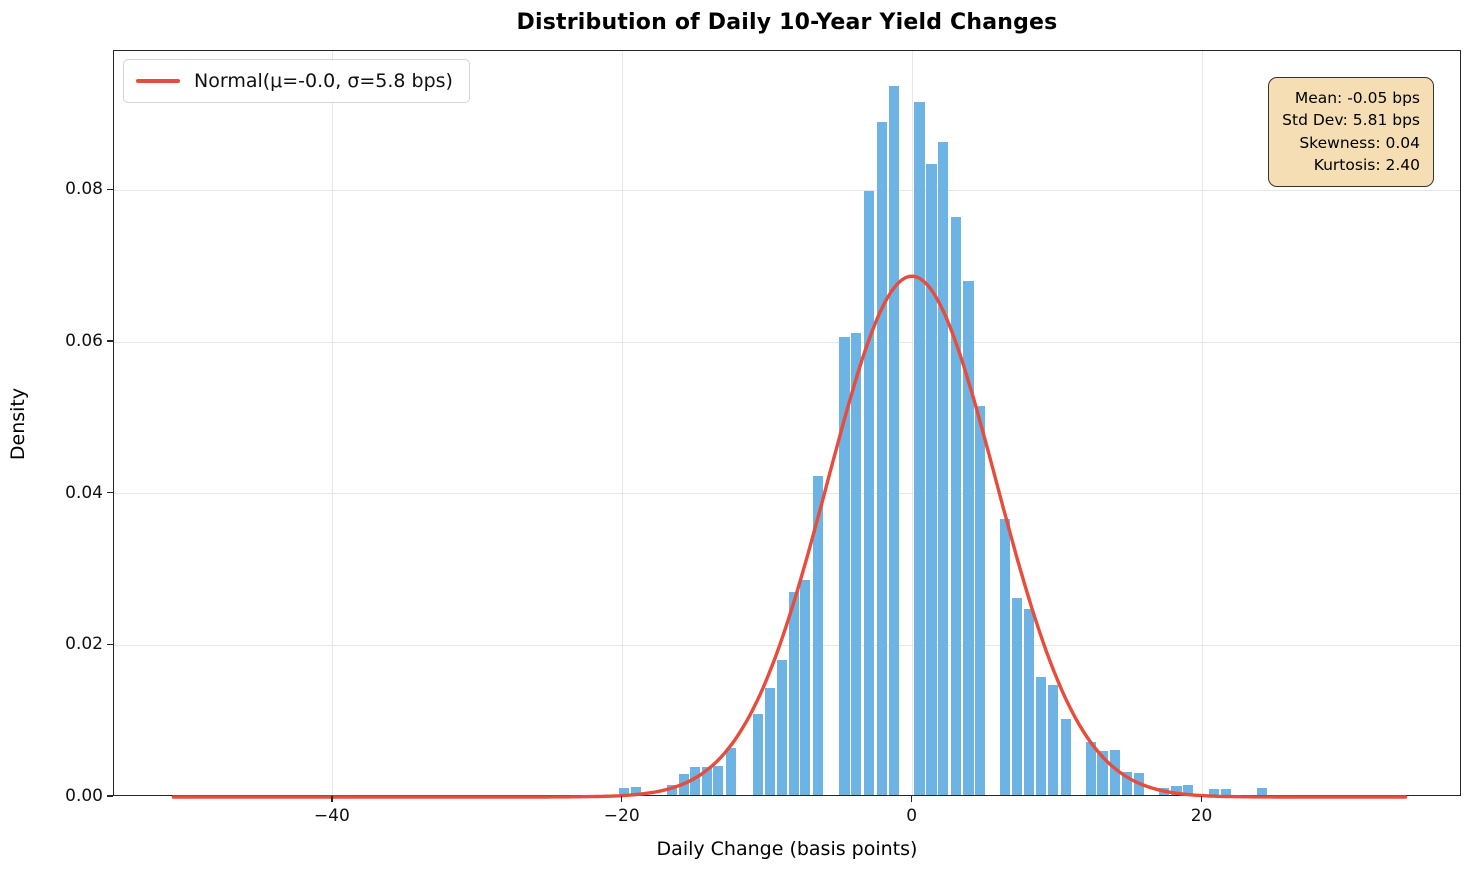  I want to click on y-tick-label: 0.00, so click(84, 796).